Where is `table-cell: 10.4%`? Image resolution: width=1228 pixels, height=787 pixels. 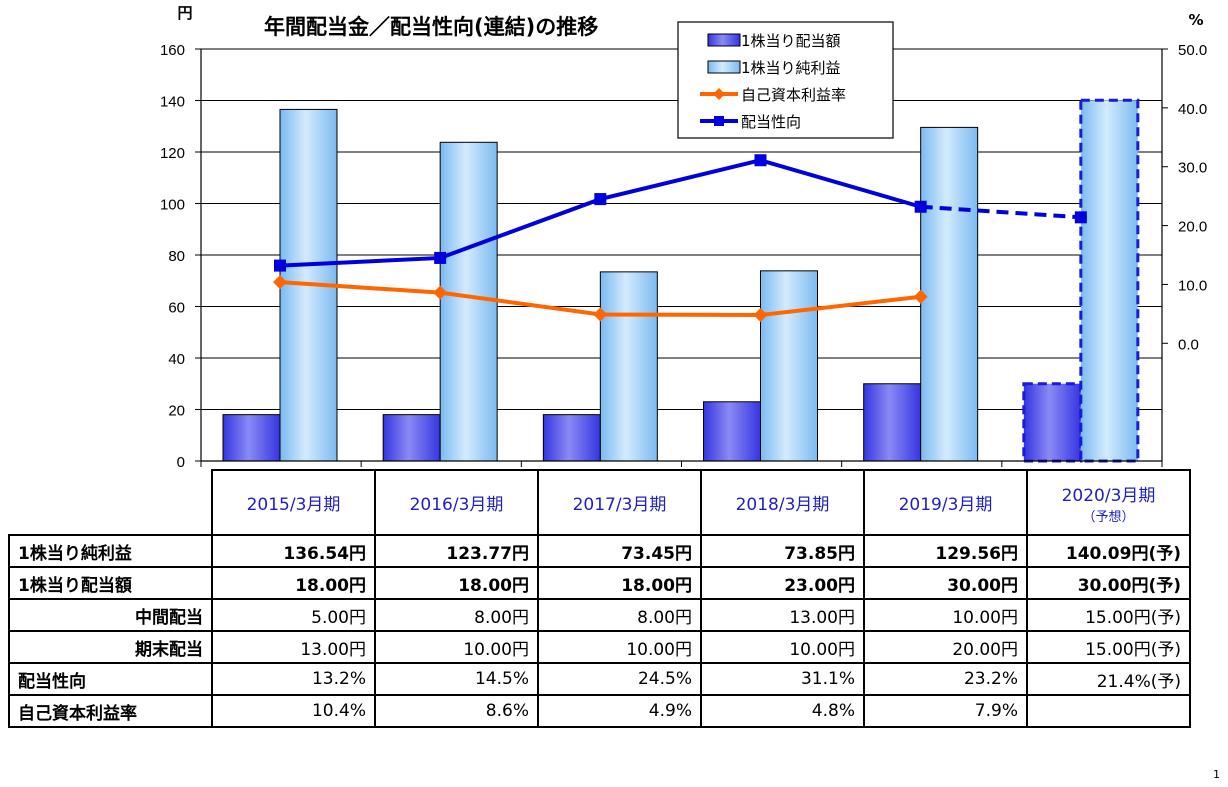 table-cell: 10.4% is located at coordinates (293, 711).